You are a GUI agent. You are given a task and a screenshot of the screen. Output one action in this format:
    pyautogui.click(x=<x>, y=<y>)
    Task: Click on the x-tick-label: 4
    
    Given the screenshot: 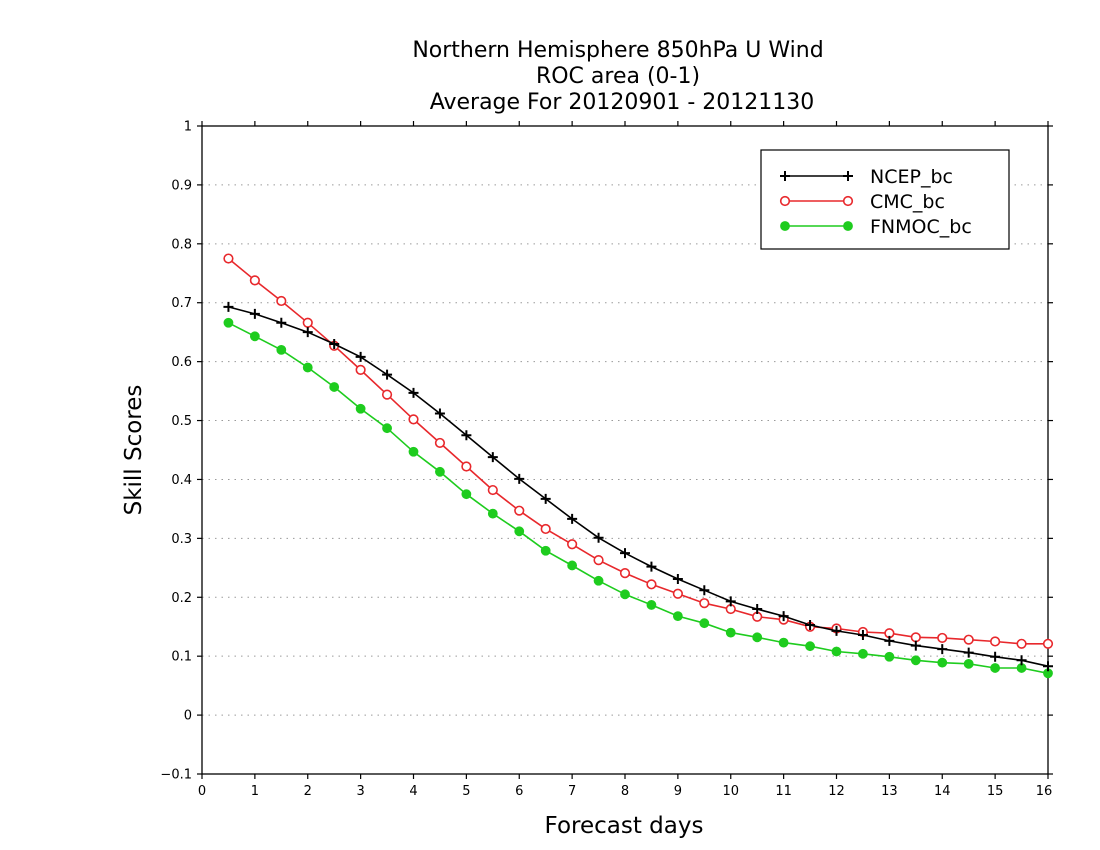 What is the action you would take?
    pyautogui.click(x=413, y=791)
    